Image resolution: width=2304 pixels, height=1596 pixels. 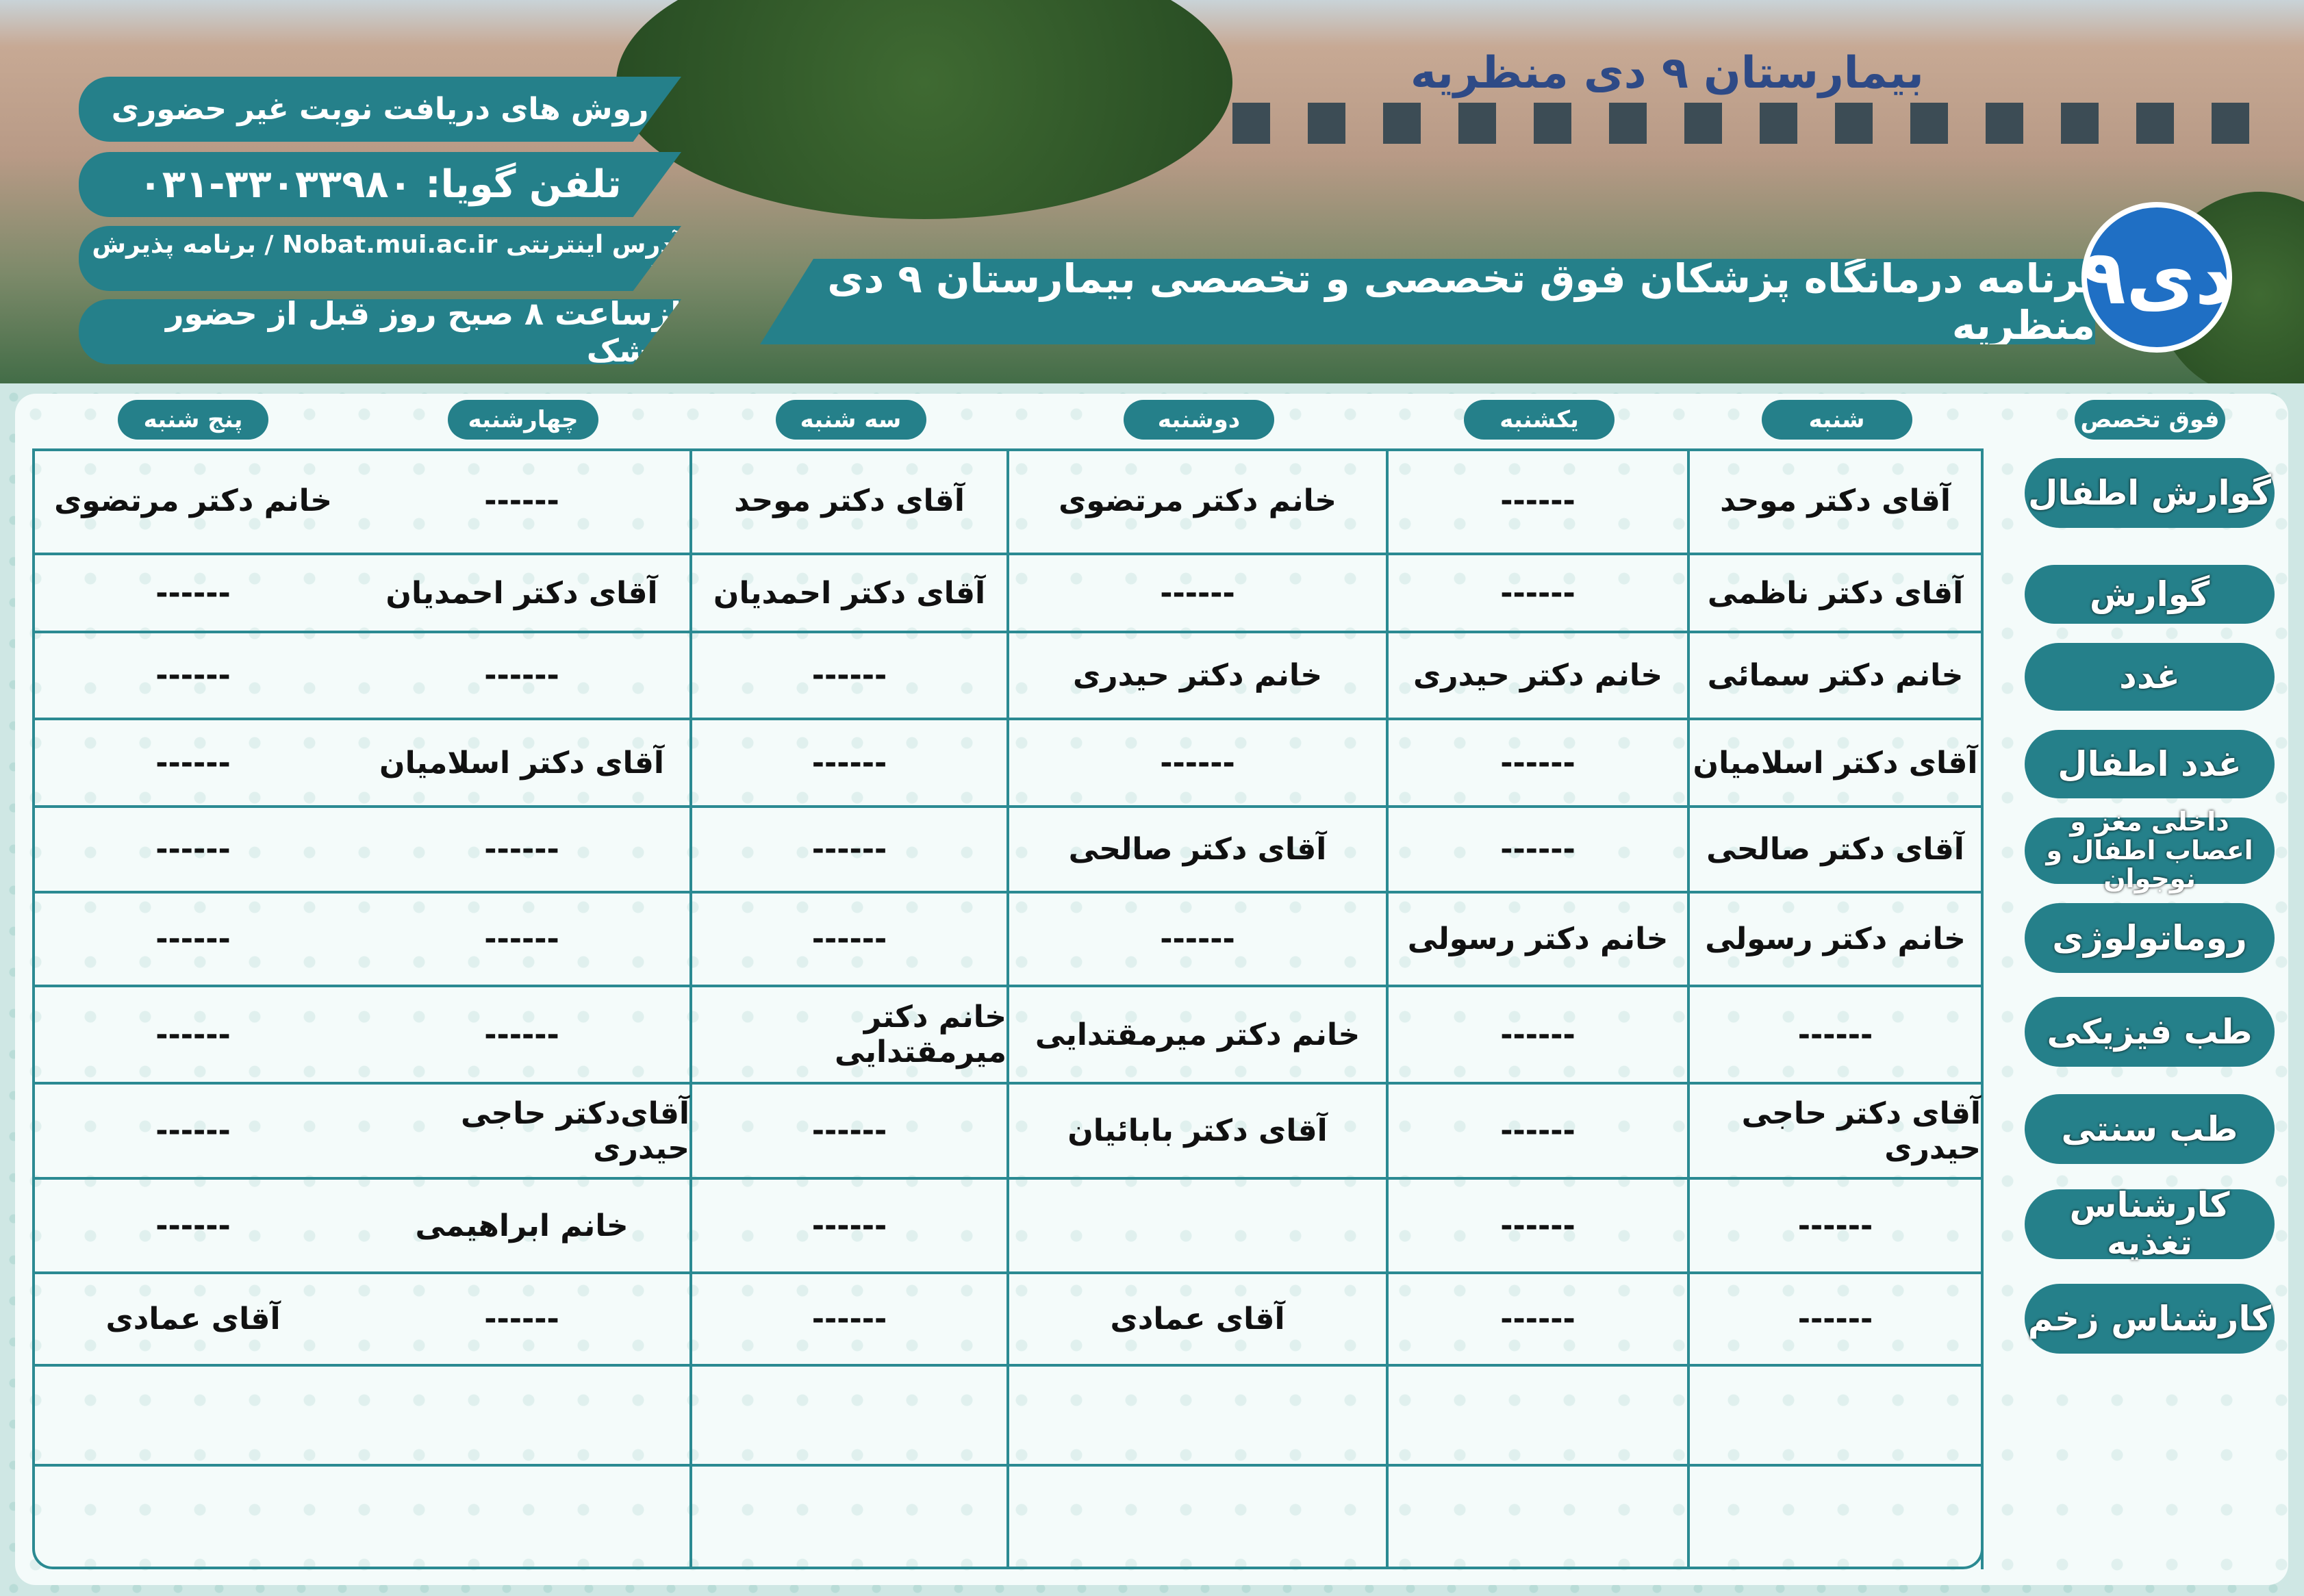 What do you see at coordinates (850, 420) in the screenshot?
I see `day-header: سه شنبه` at bounding box center [850, 420].